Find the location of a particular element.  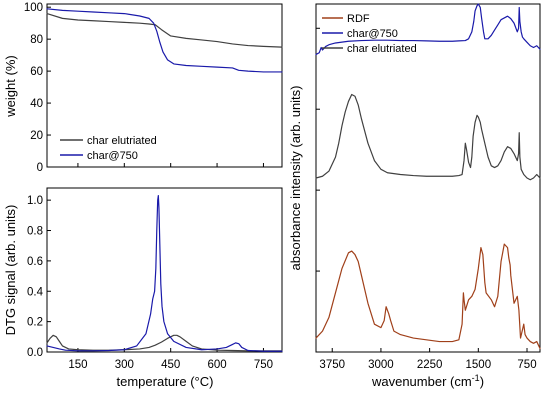

ftir-legend: RDF char@750 char elutriated is located at coordinates (369, 34).